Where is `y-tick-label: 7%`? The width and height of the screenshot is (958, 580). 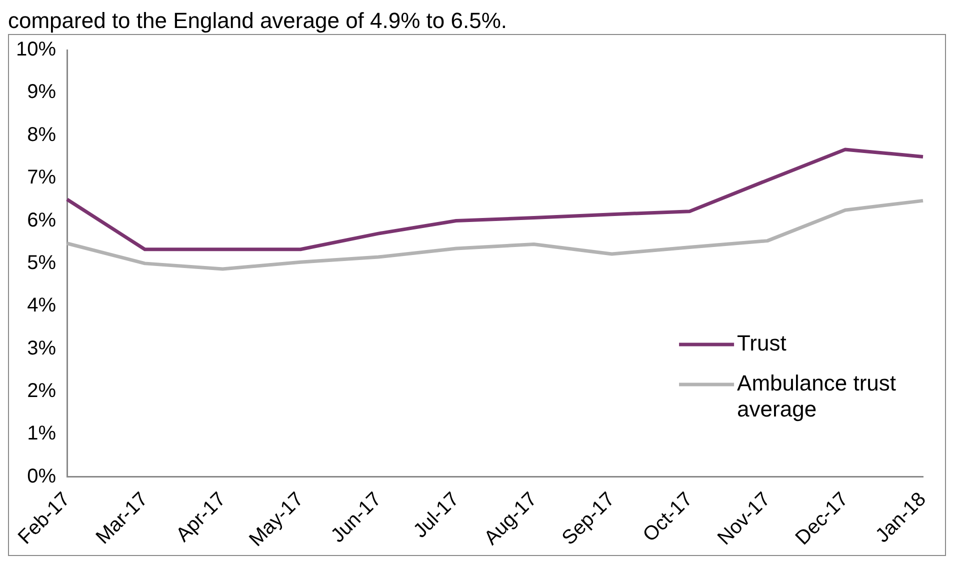 y-tick-label: 7% is located at coordinates (41, 177).